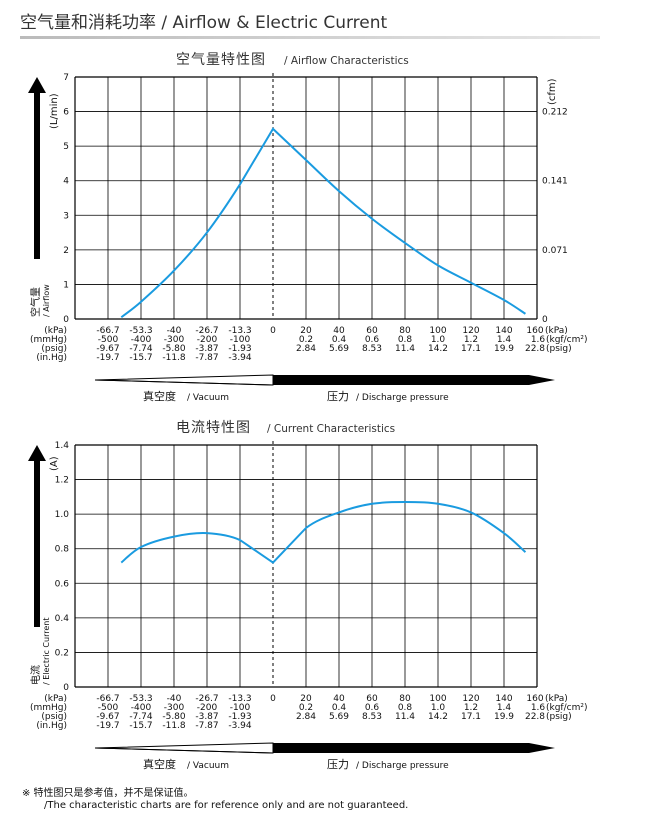  What do you see at coordinates (37, 453) in the screenshot?
I see `axis-arrow-head` at bounding box center [37, 453].